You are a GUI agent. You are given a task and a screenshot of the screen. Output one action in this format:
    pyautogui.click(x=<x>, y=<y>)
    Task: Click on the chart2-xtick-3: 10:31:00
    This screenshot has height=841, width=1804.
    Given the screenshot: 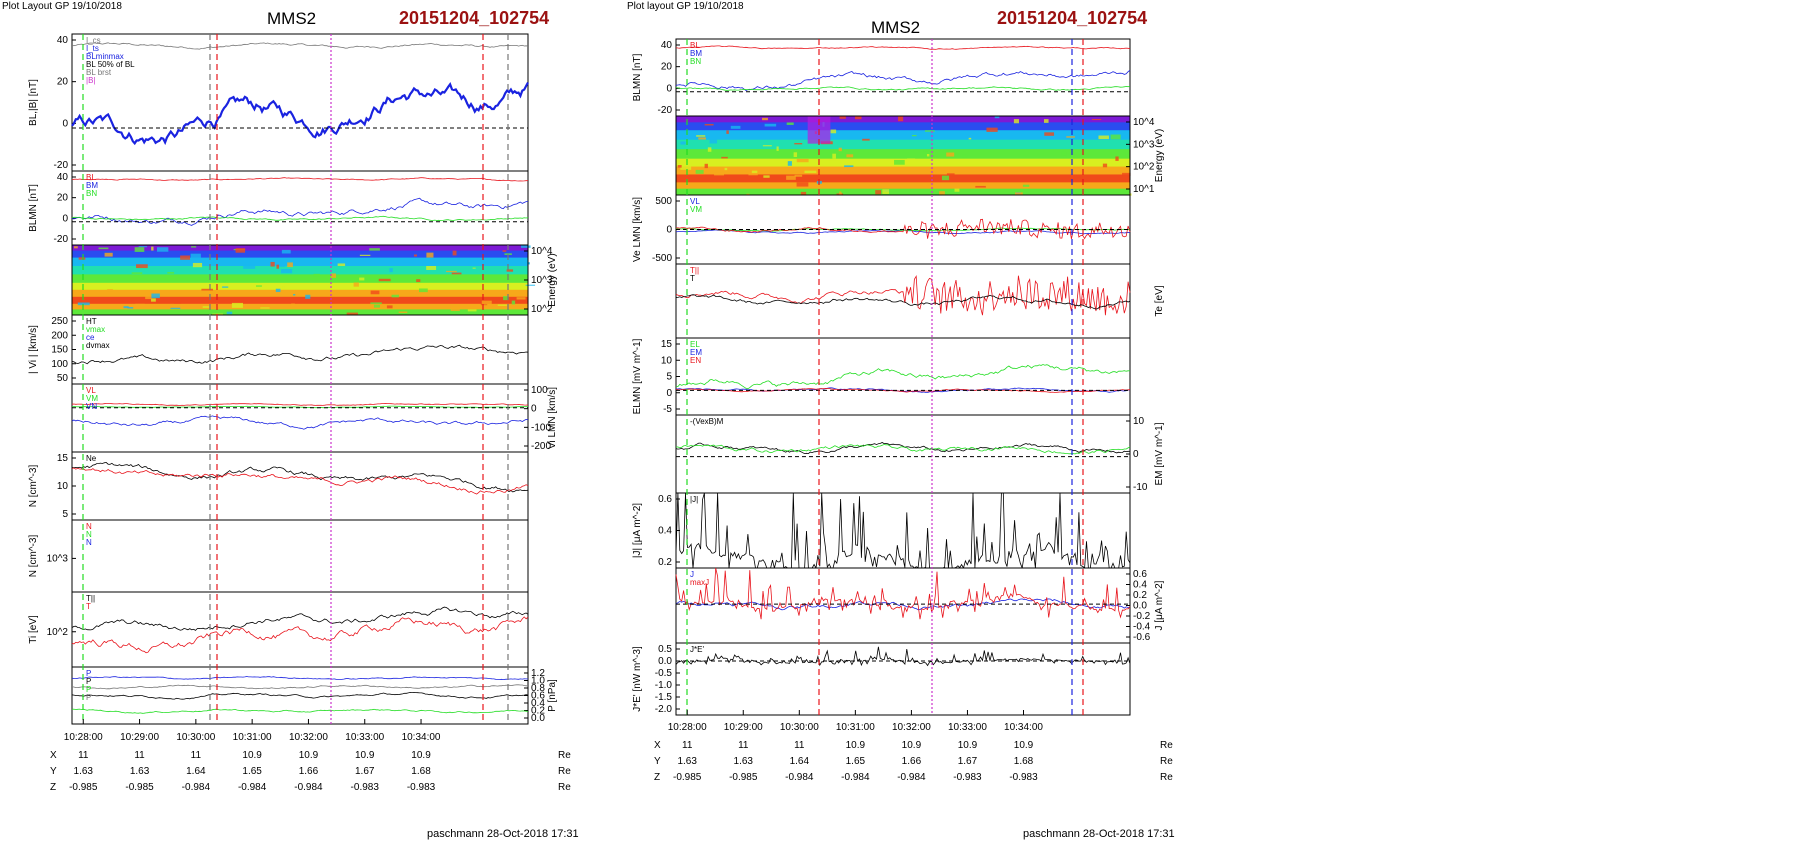 What is the action you would take?
    pyautogui.click(x=855, y=727)
    